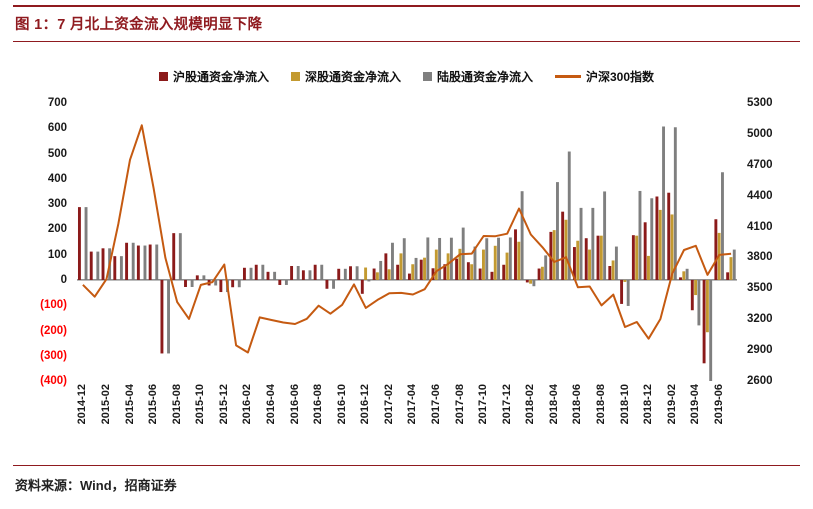 The width and height of the screenshot is (813, 509). What do you see at coordinates (764, 242) in the screenshot?
I see `right-y-axis: 5300 5000 4700 4400 4100 3800 3500 3200 2900 2600` at bounding box center [764, 242].